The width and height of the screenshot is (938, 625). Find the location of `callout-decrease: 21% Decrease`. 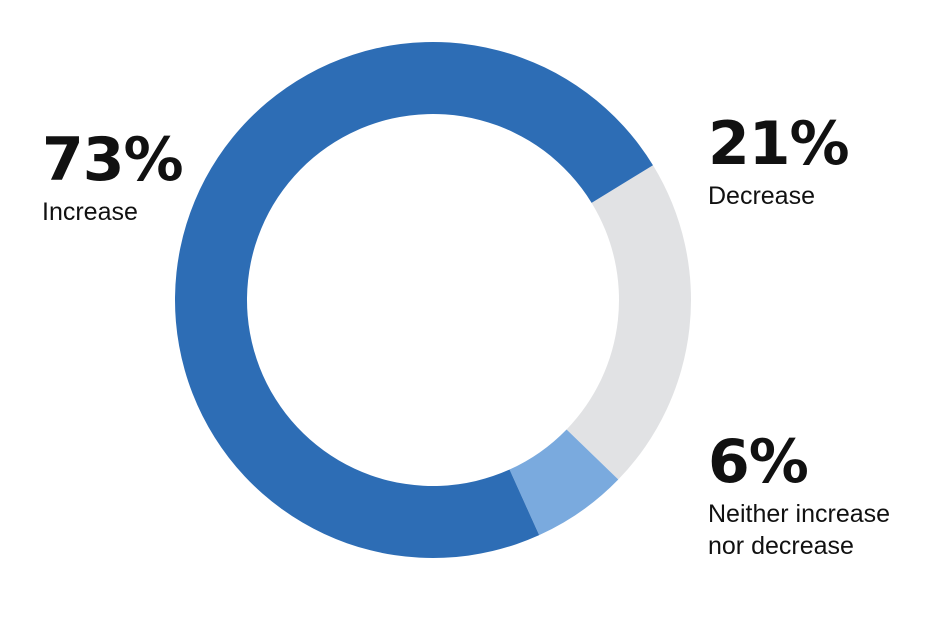

callout-decrease: 21% Decrease is located at coordinates (779, 160).